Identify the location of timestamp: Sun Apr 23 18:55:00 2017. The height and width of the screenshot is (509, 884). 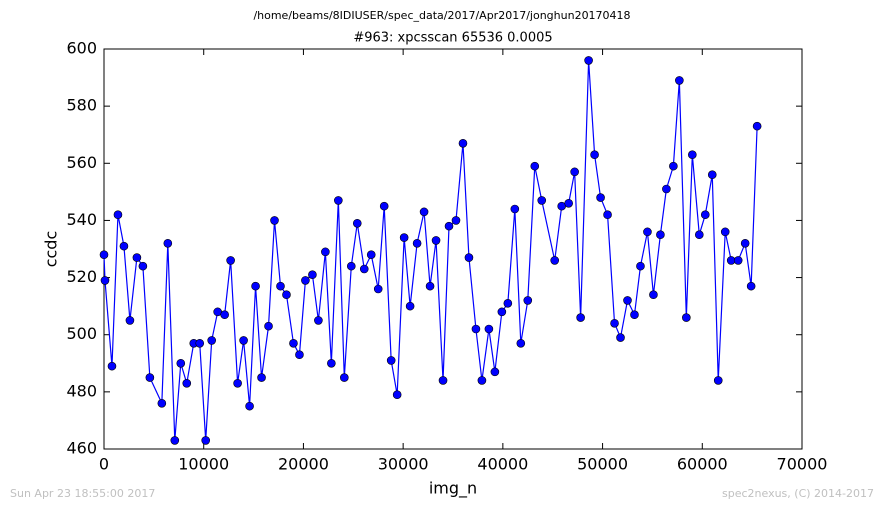
(82, 493).